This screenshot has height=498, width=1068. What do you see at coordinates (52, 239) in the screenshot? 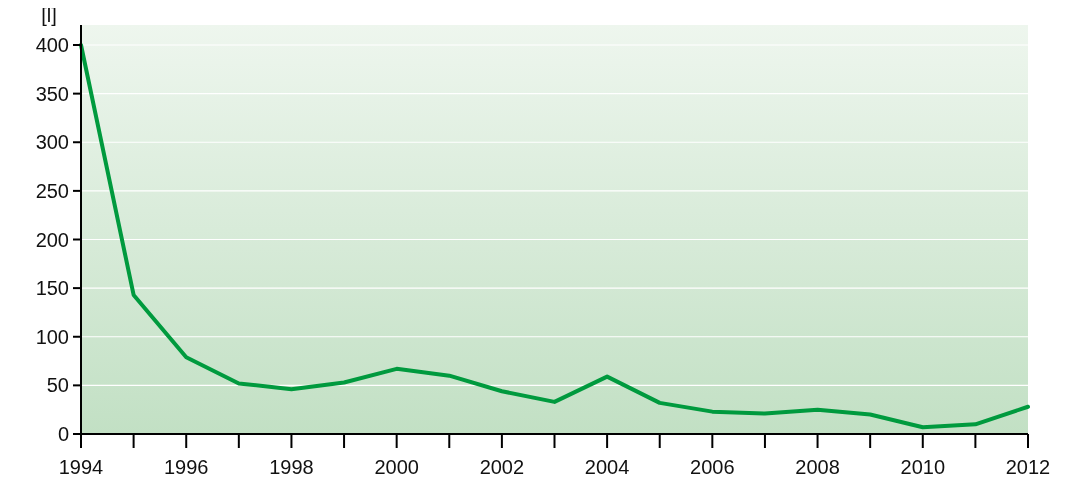
I see `y-tick-label: 200` at bounding box center [52, 239].